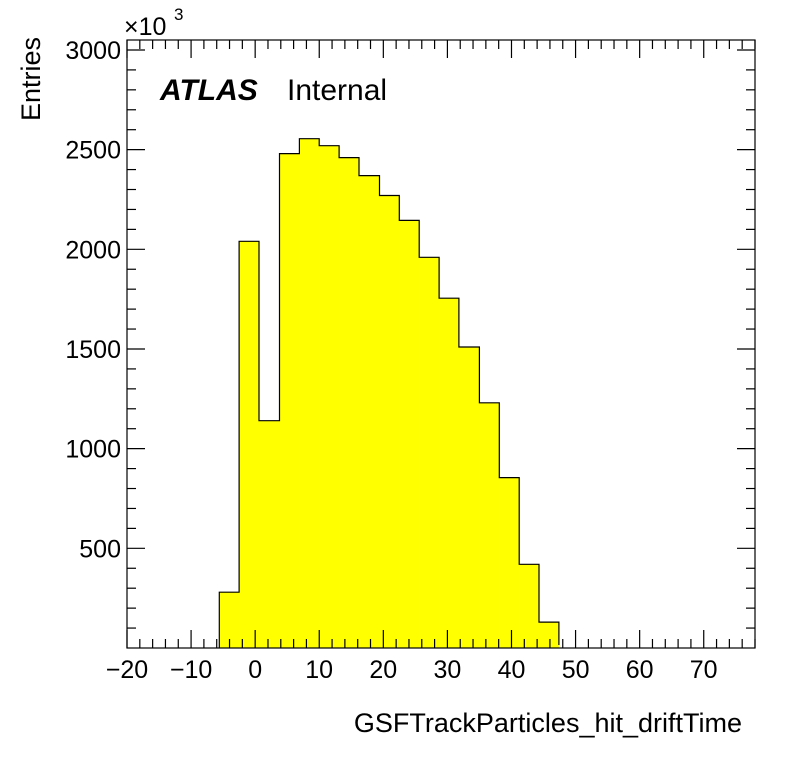 This screenshot has width=796, height=772. I want to click on y-tick-label: 500, so click(100, 549).